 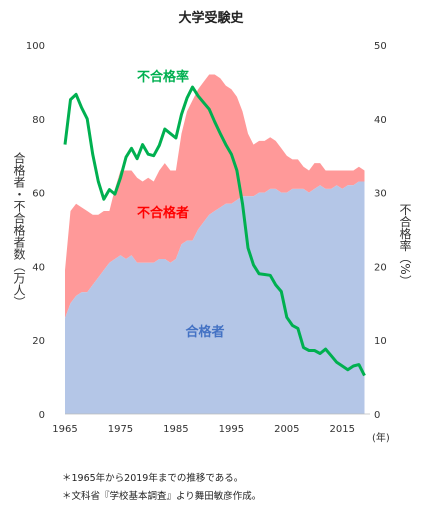 I want to click on x-tick-label: 1965, so click(x=64, y=429).